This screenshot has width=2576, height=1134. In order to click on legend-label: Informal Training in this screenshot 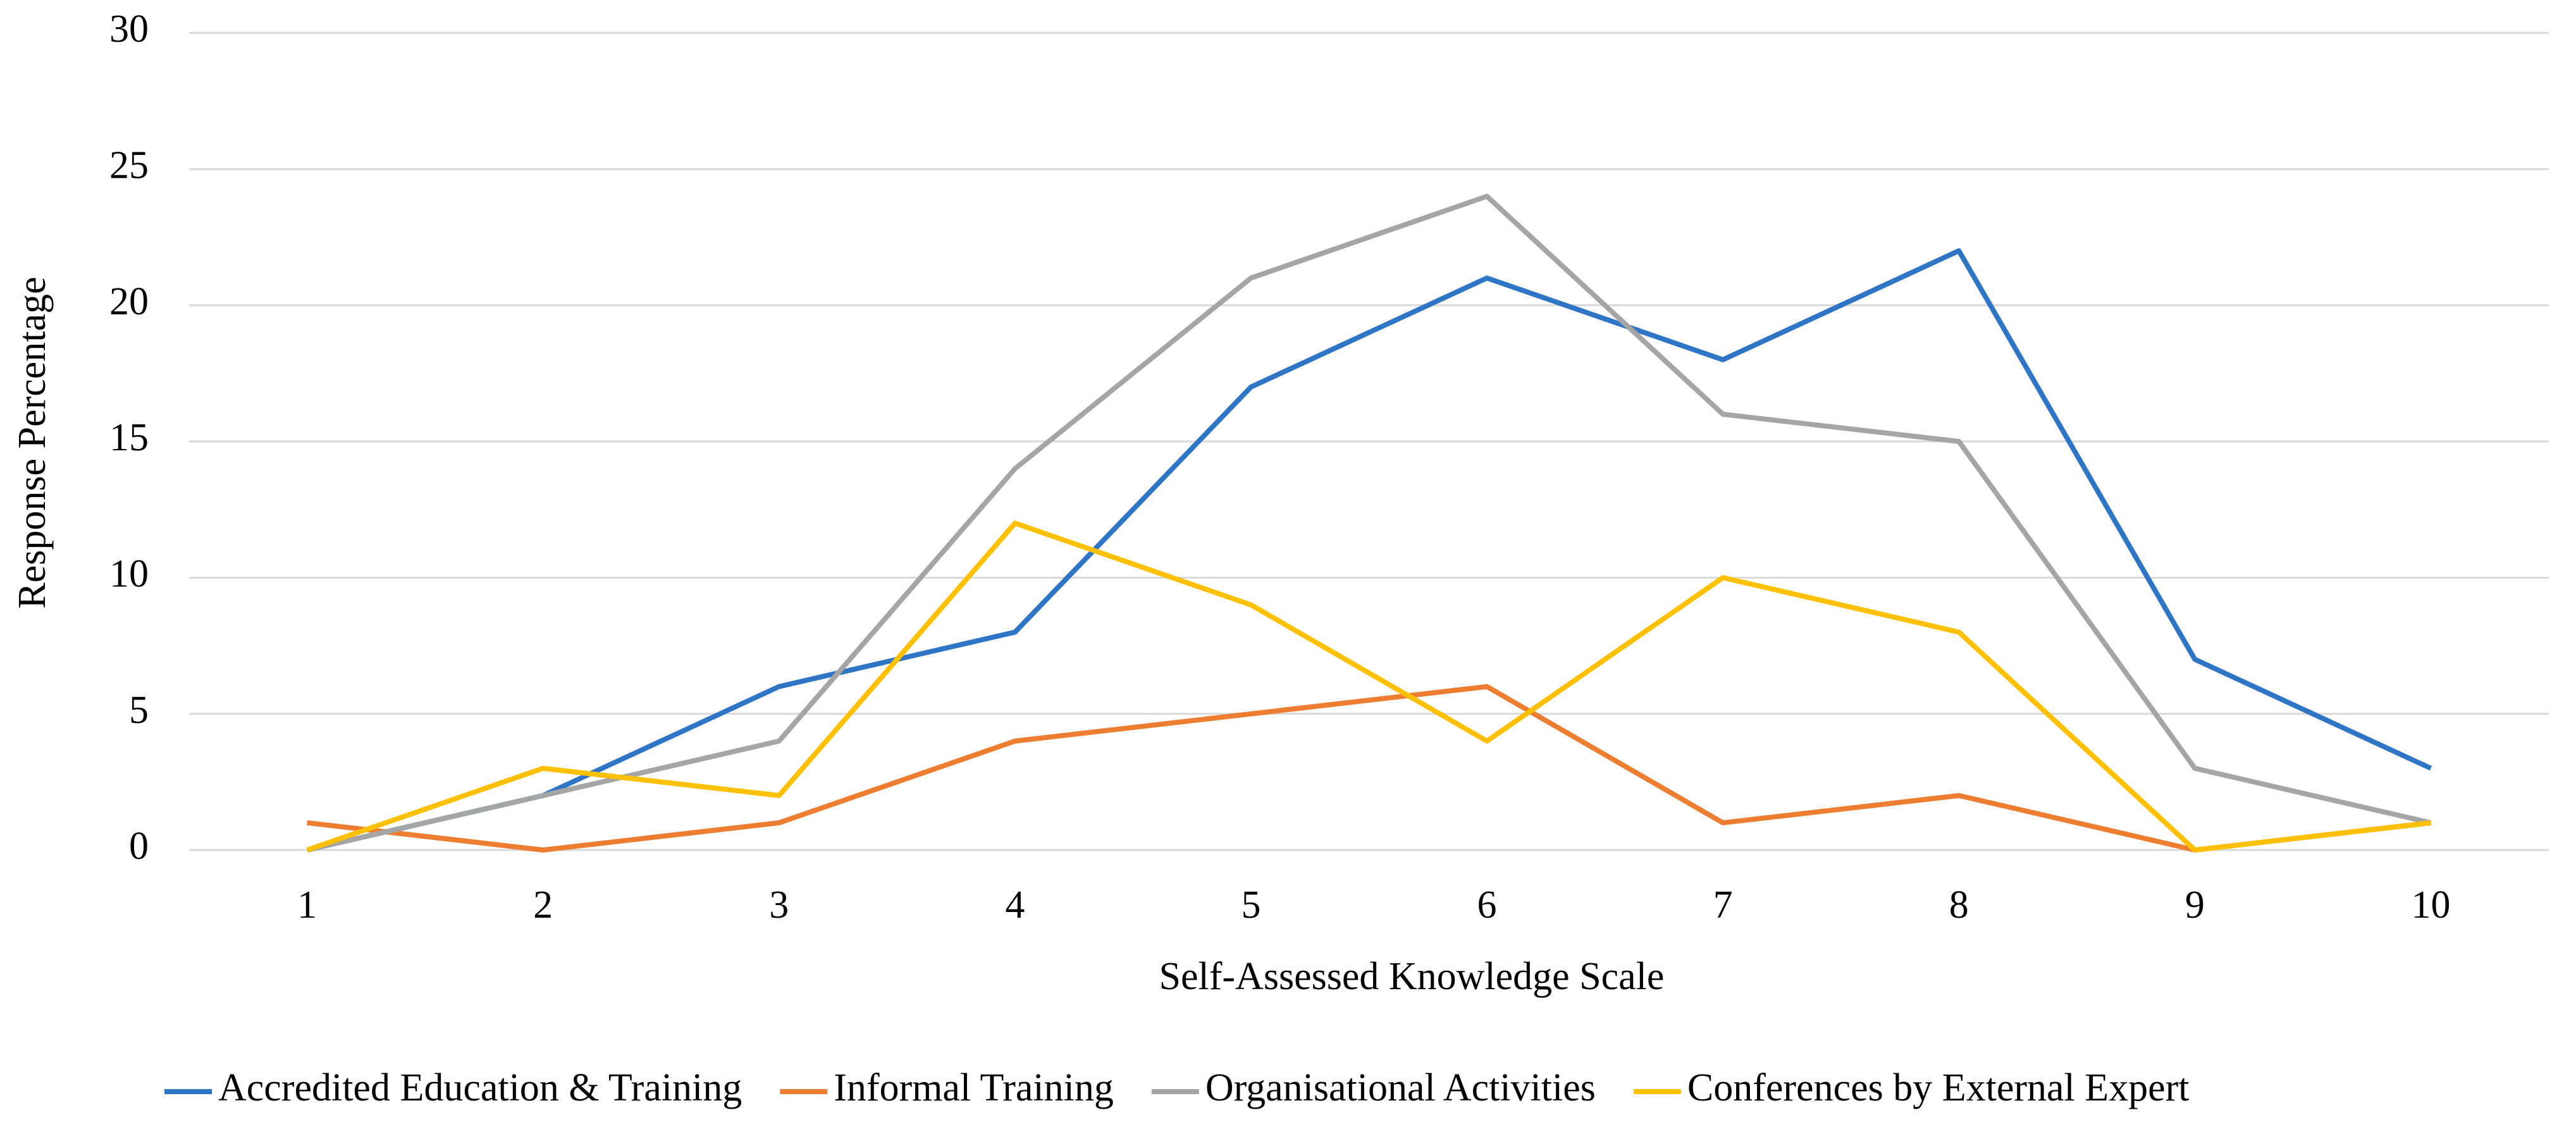, I will do `click(974, 1087)`.